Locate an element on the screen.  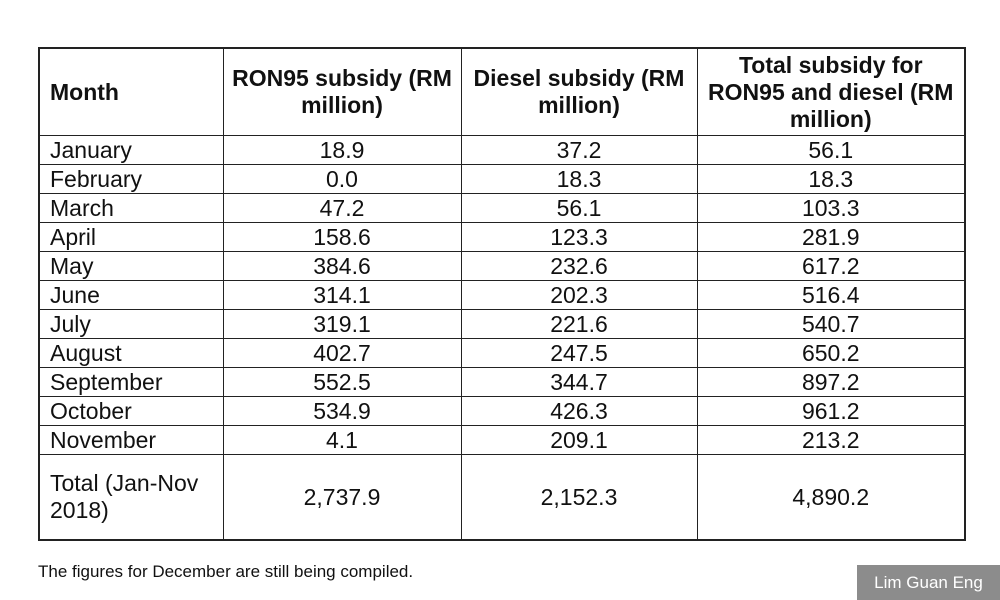
total-cell: 18.3 is located at coordinates (831, 179).